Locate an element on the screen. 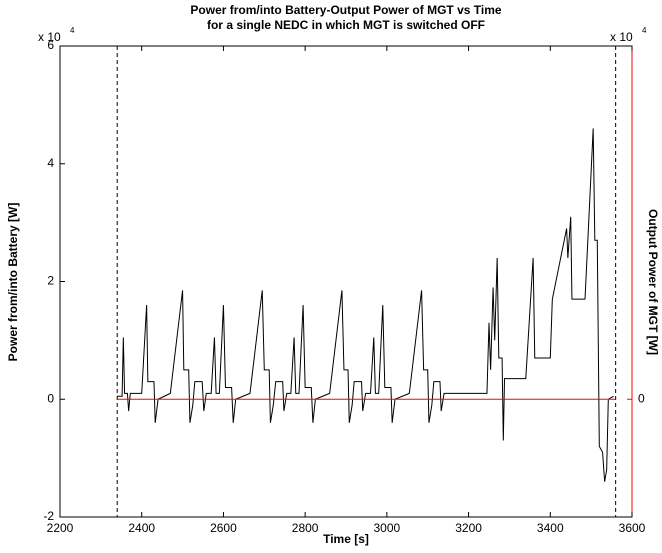 The image size is (662, 553). x-tick-label: 3400 is located at coordinates (550, 528).